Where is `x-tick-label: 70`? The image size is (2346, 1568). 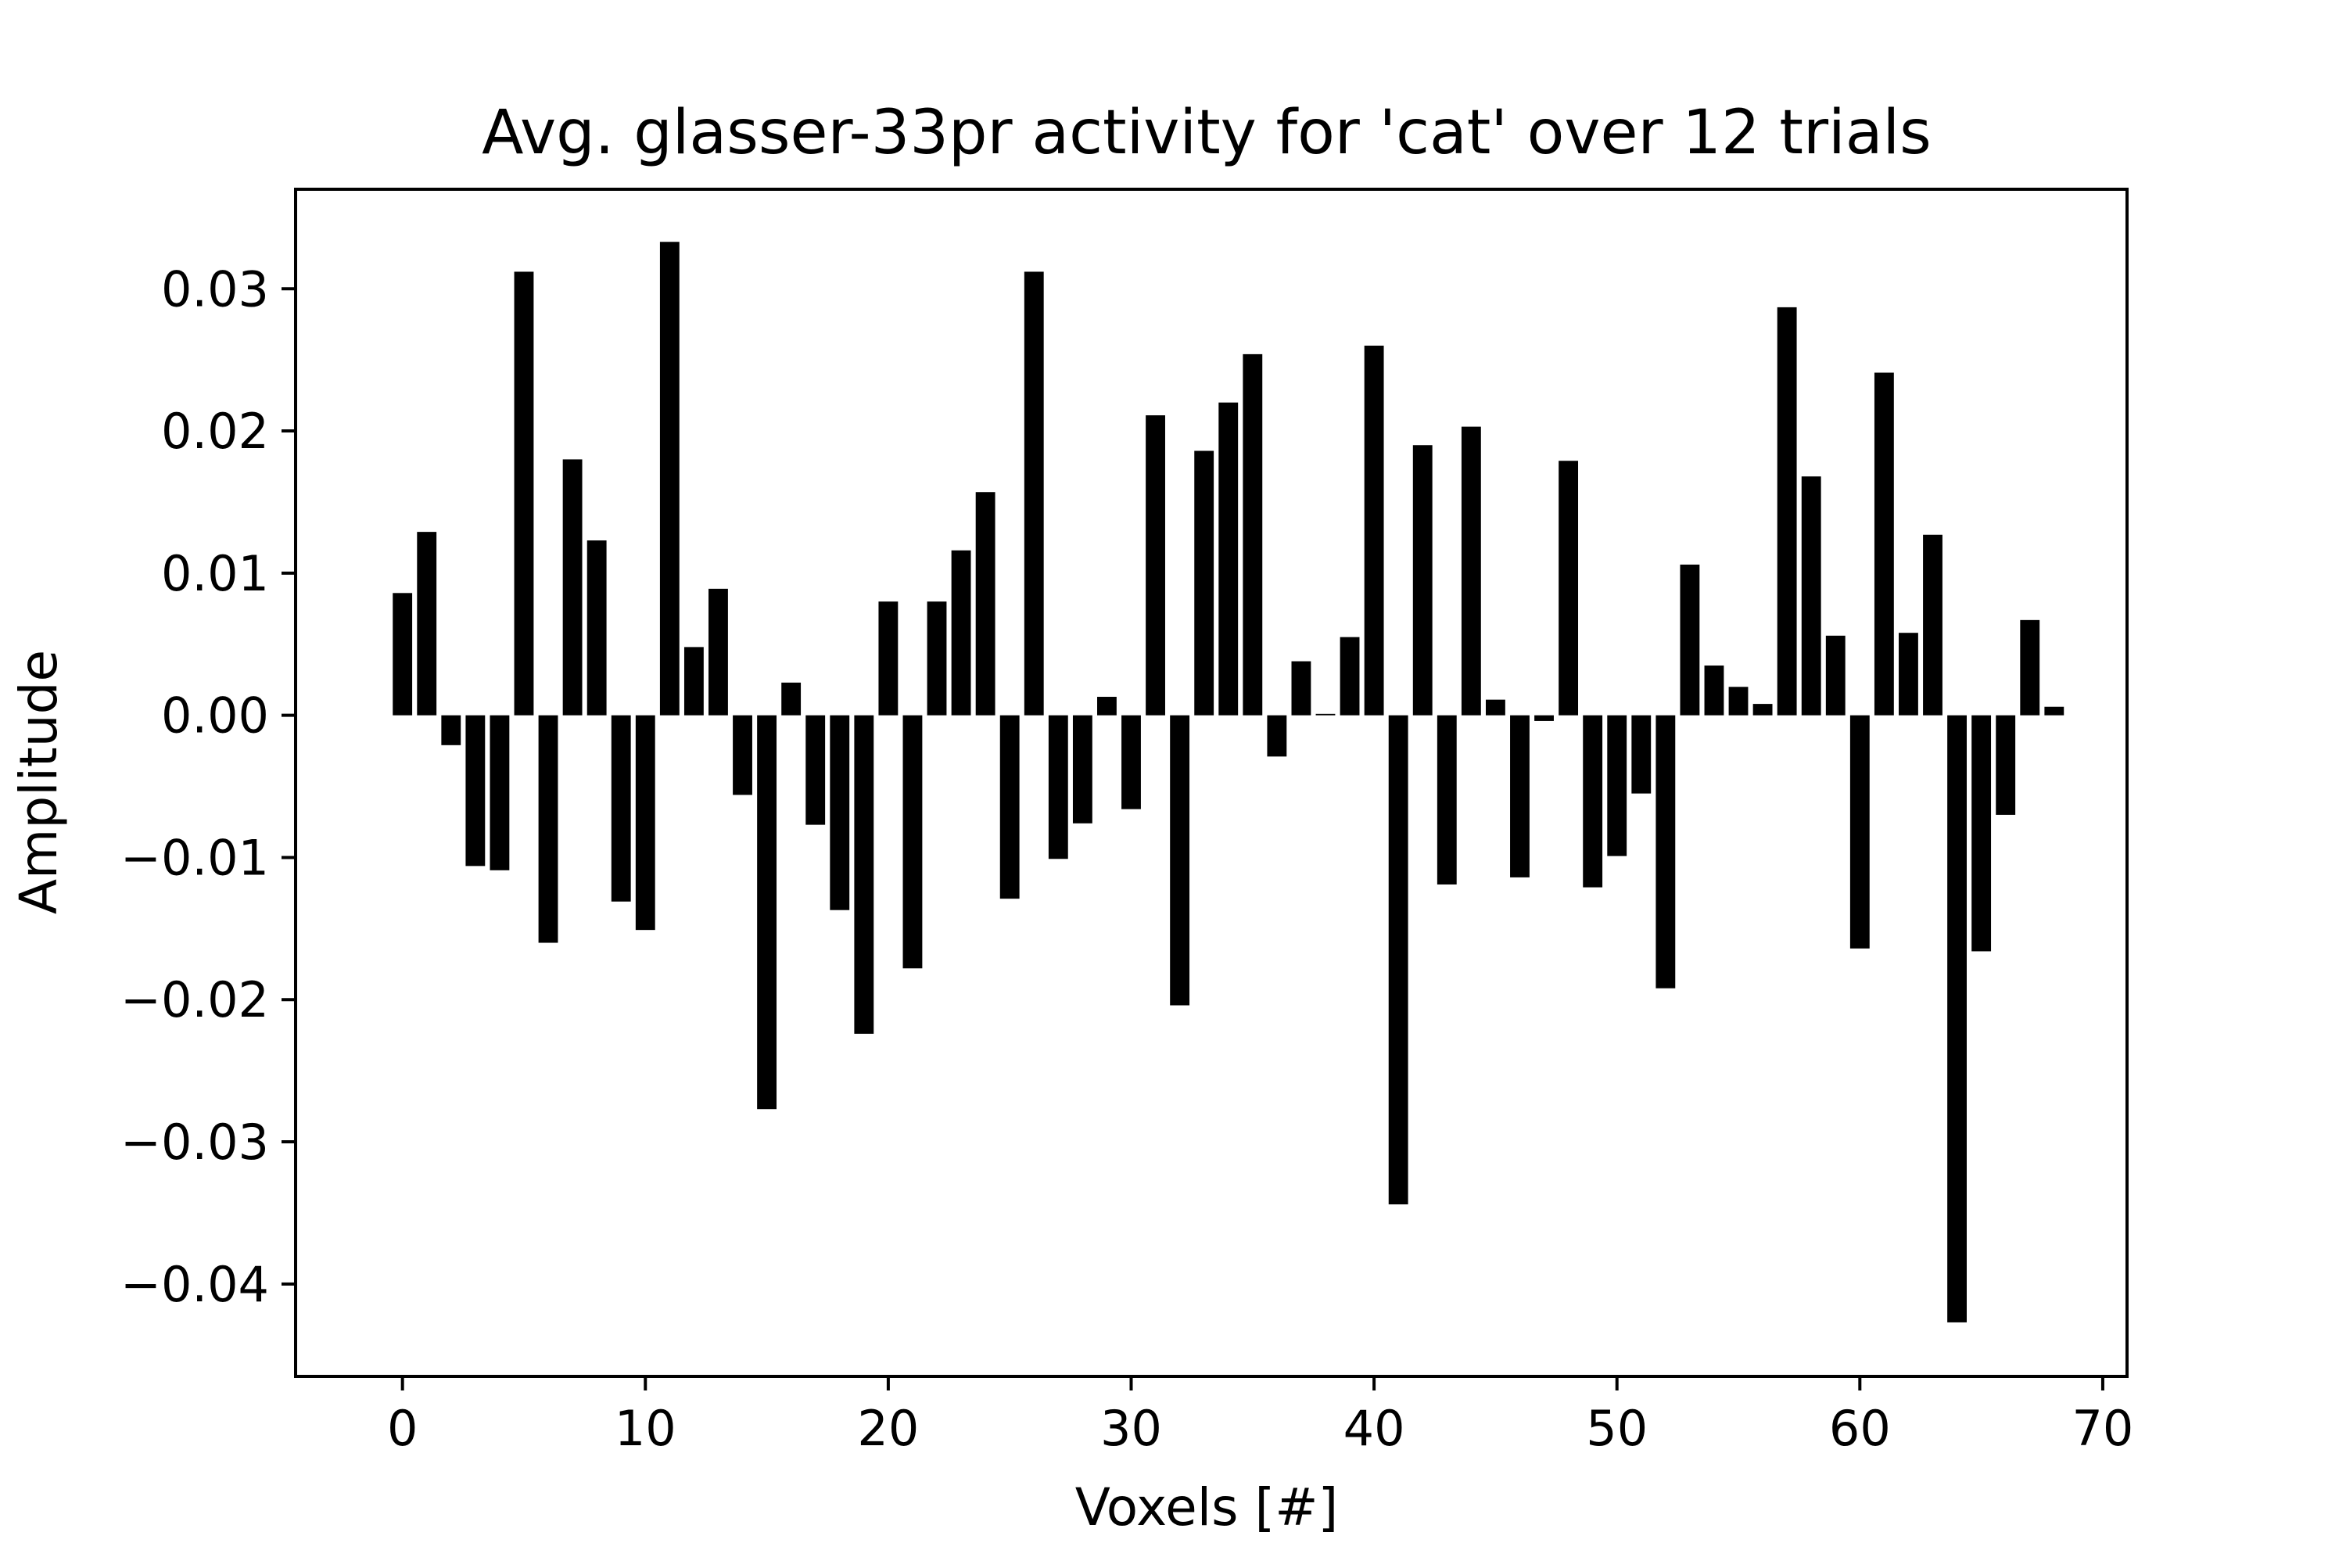
x-tick-label: 70 is located at coordinates (2102, 1428).